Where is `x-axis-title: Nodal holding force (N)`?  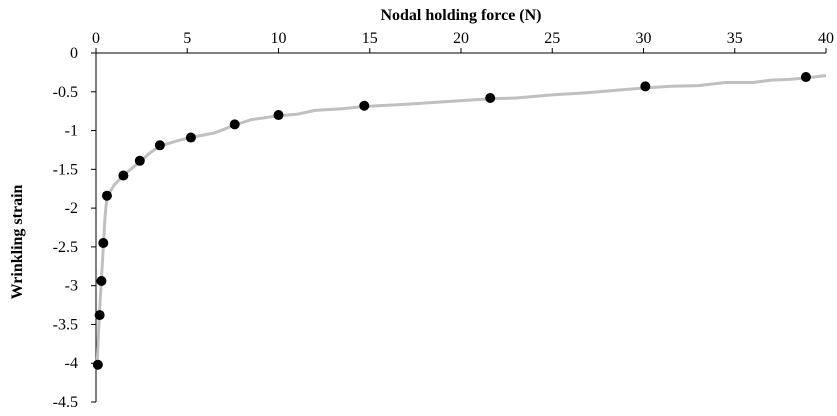 x-axis-title: Nodal holding force (N) is located at coordinates (460, 15).